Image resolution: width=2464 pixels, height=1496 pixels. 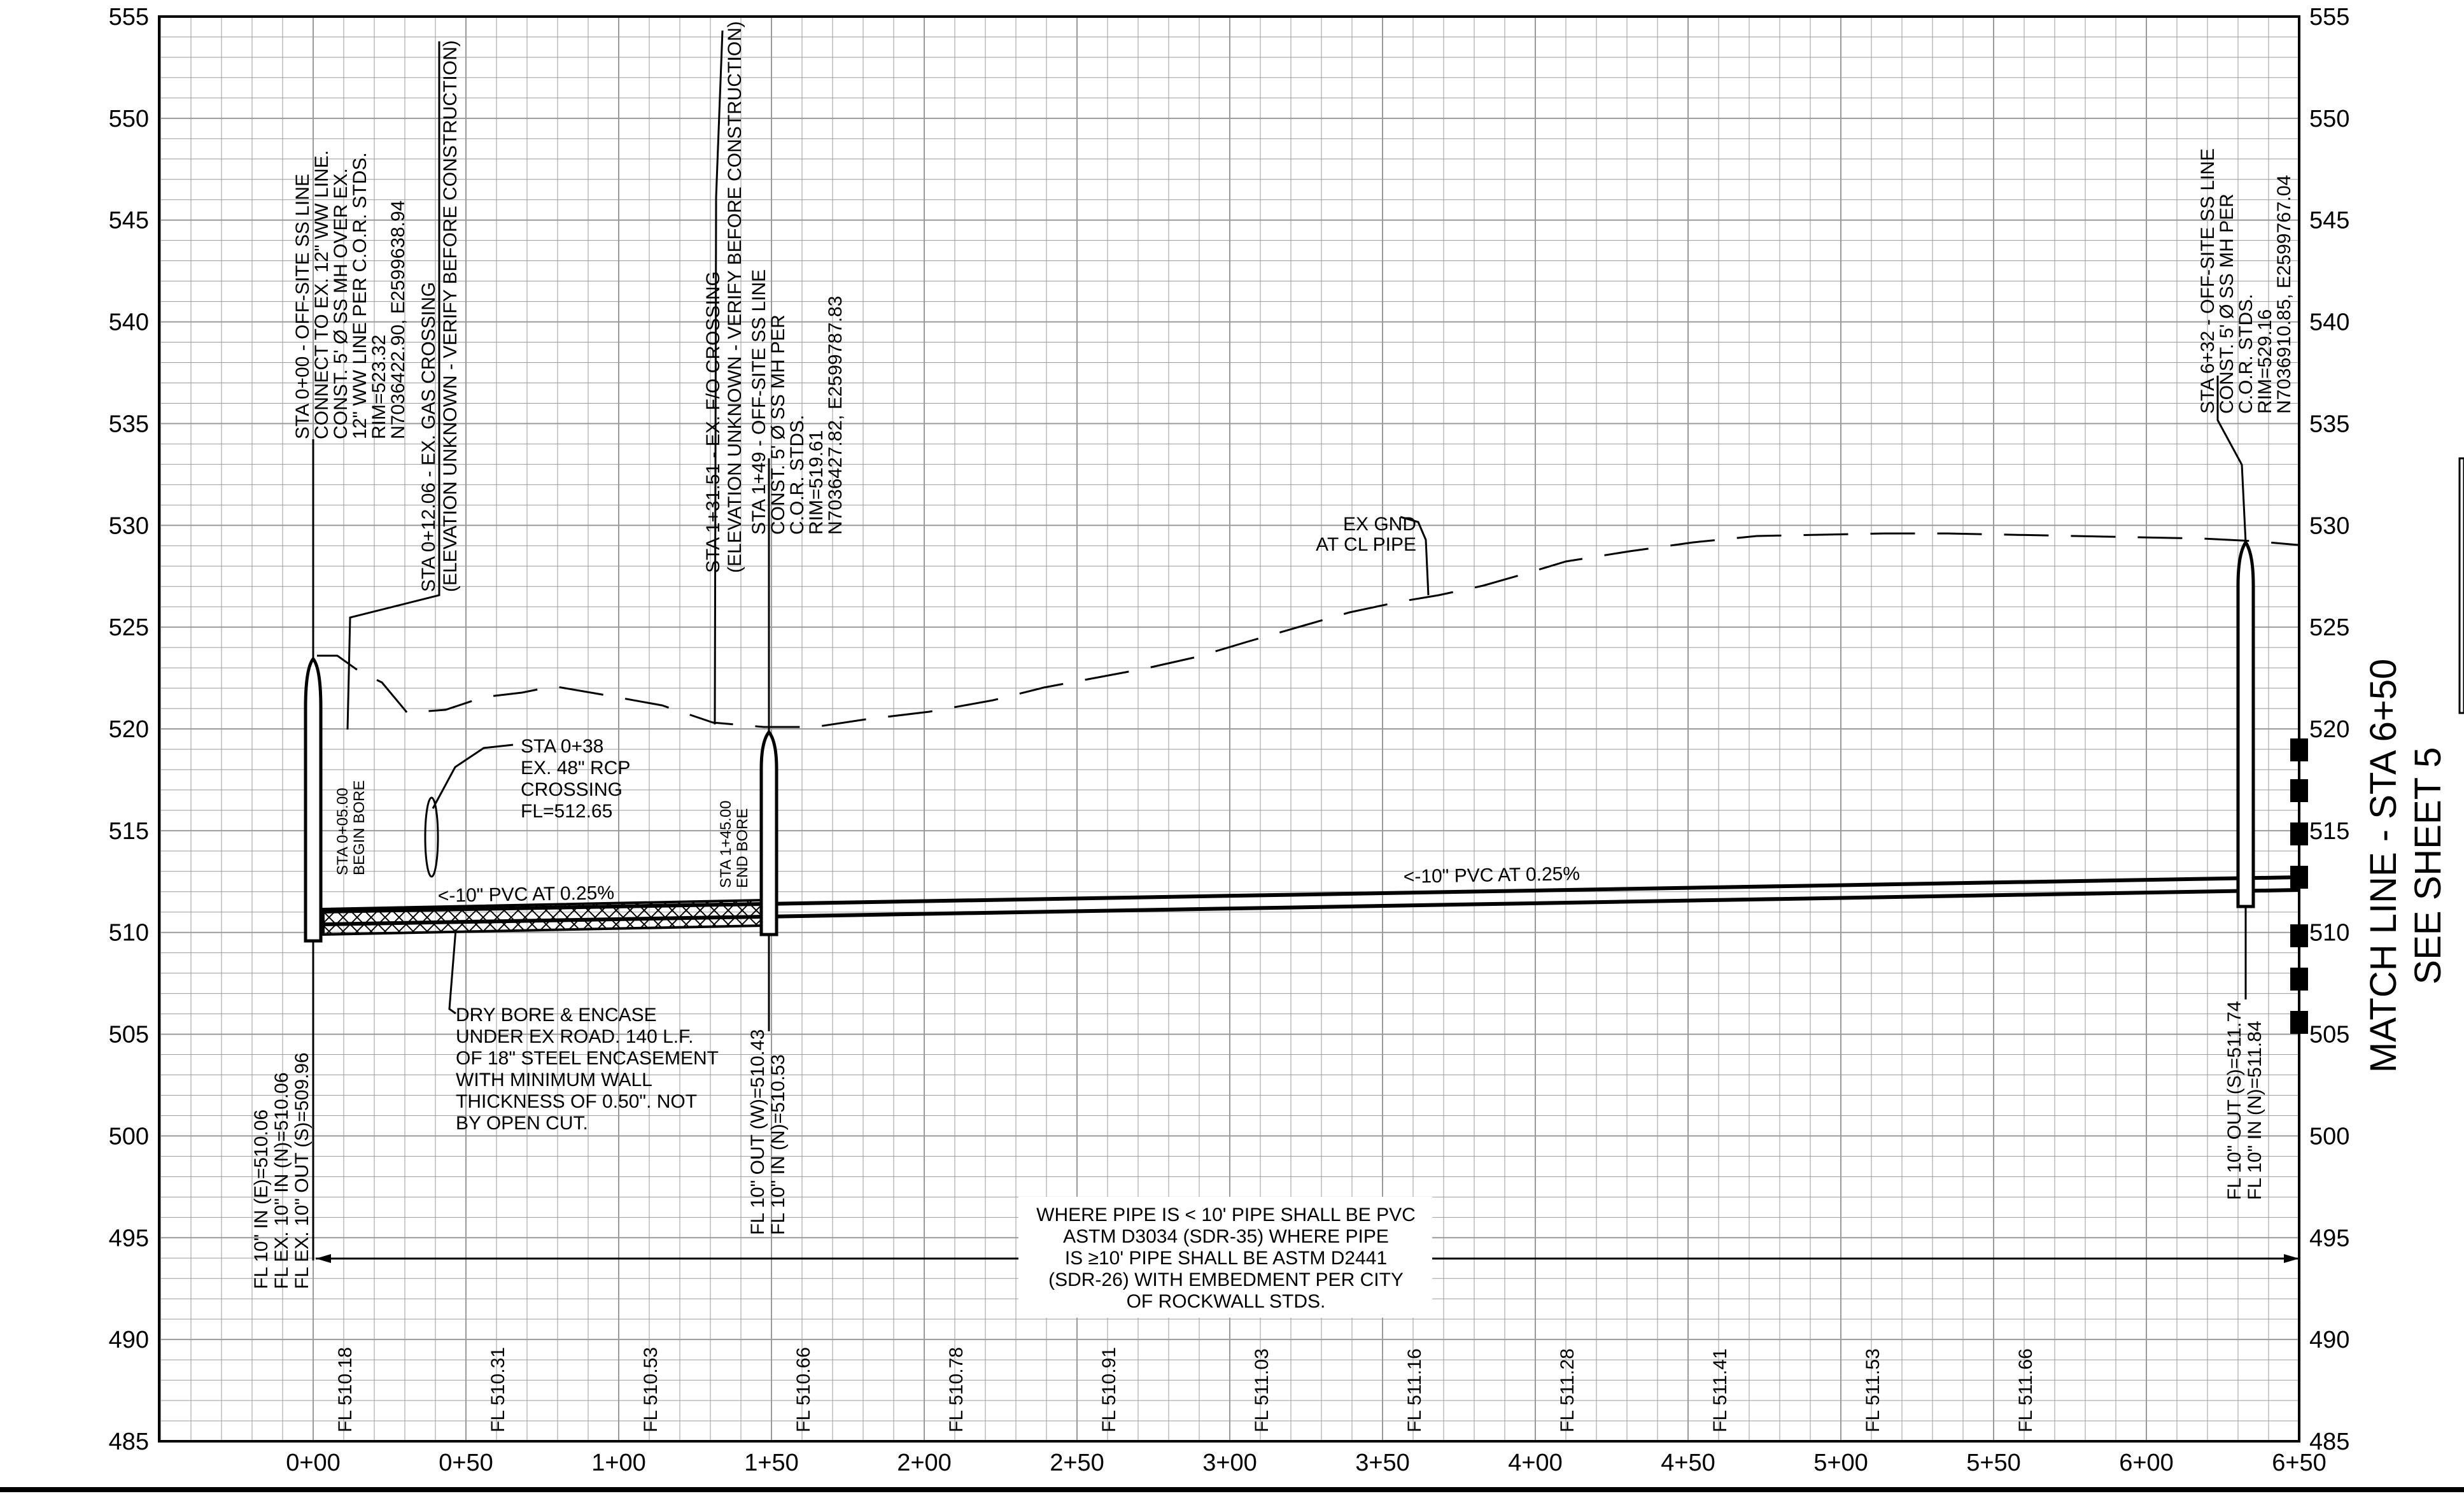 What do you see at coordinates (2234, 1100) in the screenshot?
I see `note-fl-mh3-line1: FL 10" OUT (S)=511.74` at bounding box center [2234, 1100].